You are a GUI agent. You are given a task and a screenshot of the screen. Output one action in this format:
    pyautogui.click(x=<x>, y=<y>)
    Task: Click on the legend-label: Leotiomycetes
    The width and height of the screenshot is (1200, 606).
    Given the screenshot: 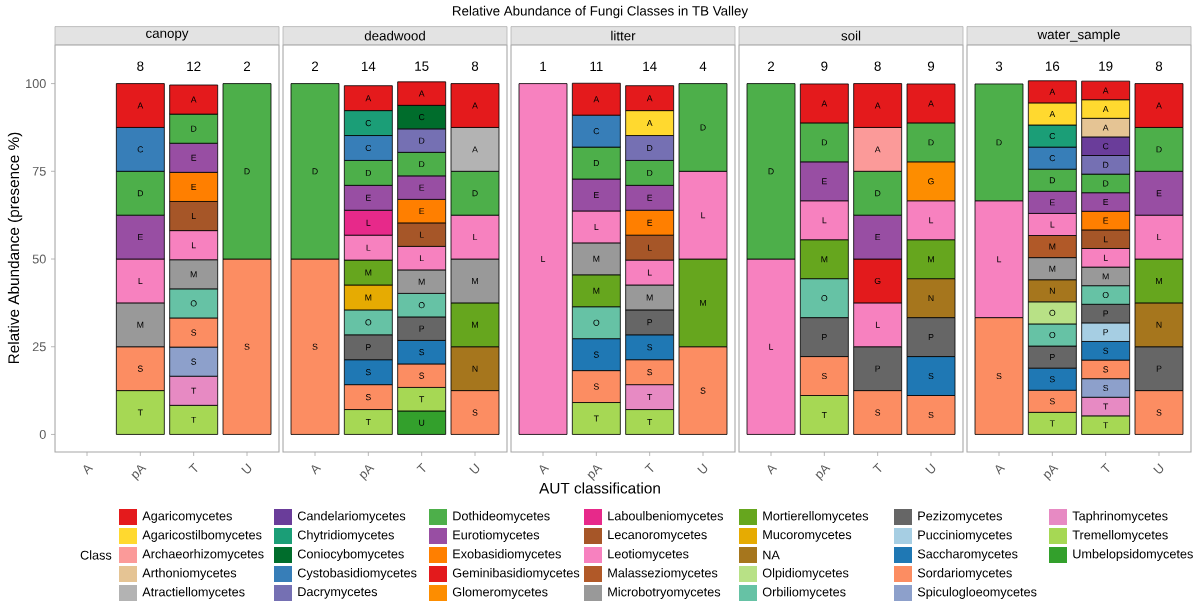 What is the action you would take?
    pyautogui.click(x=648, y=555)
    